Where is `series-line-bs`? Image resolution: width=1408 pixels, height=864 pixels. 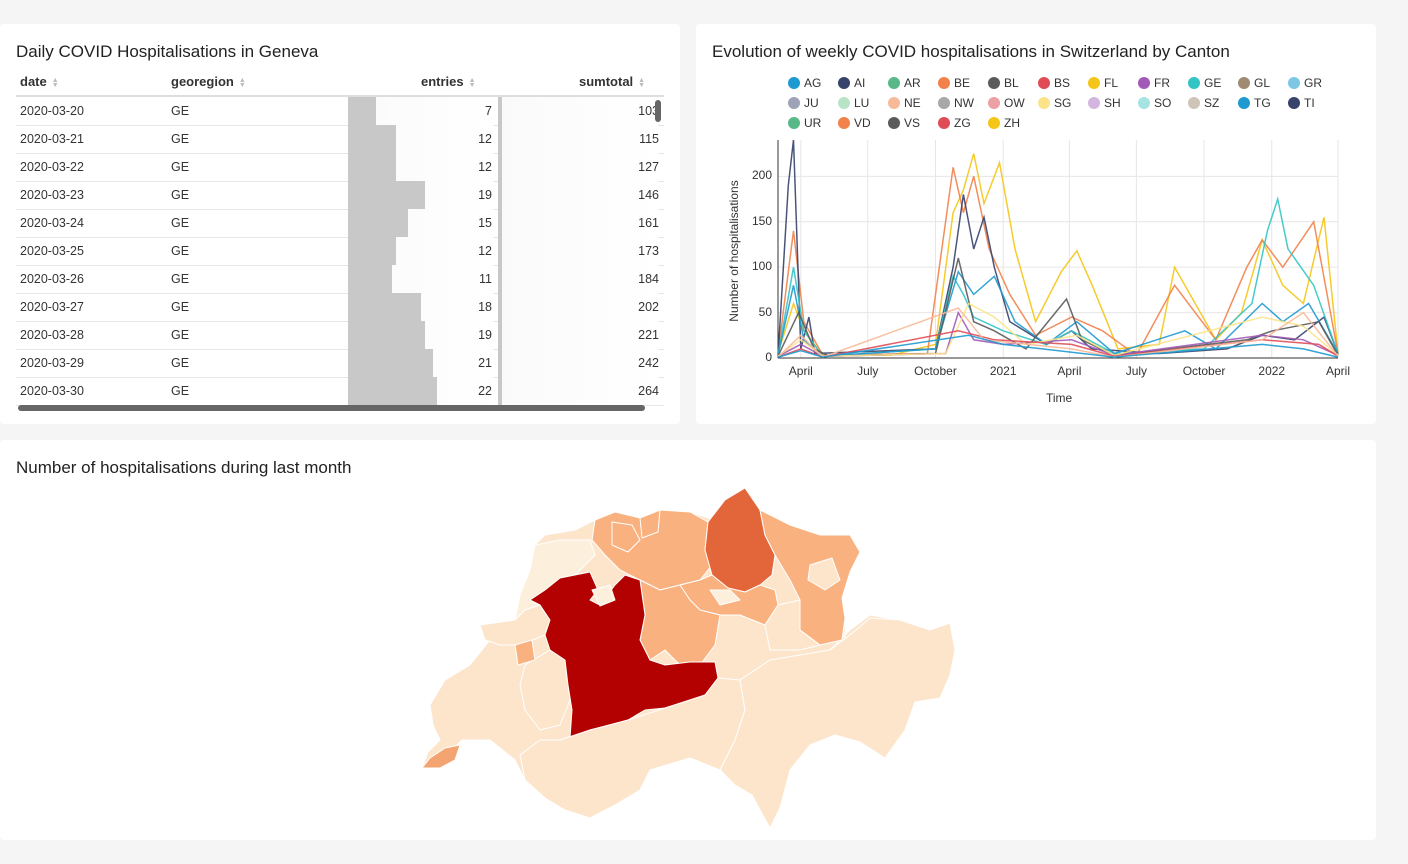
series-line-bs is located at coordinates (1058, 344).